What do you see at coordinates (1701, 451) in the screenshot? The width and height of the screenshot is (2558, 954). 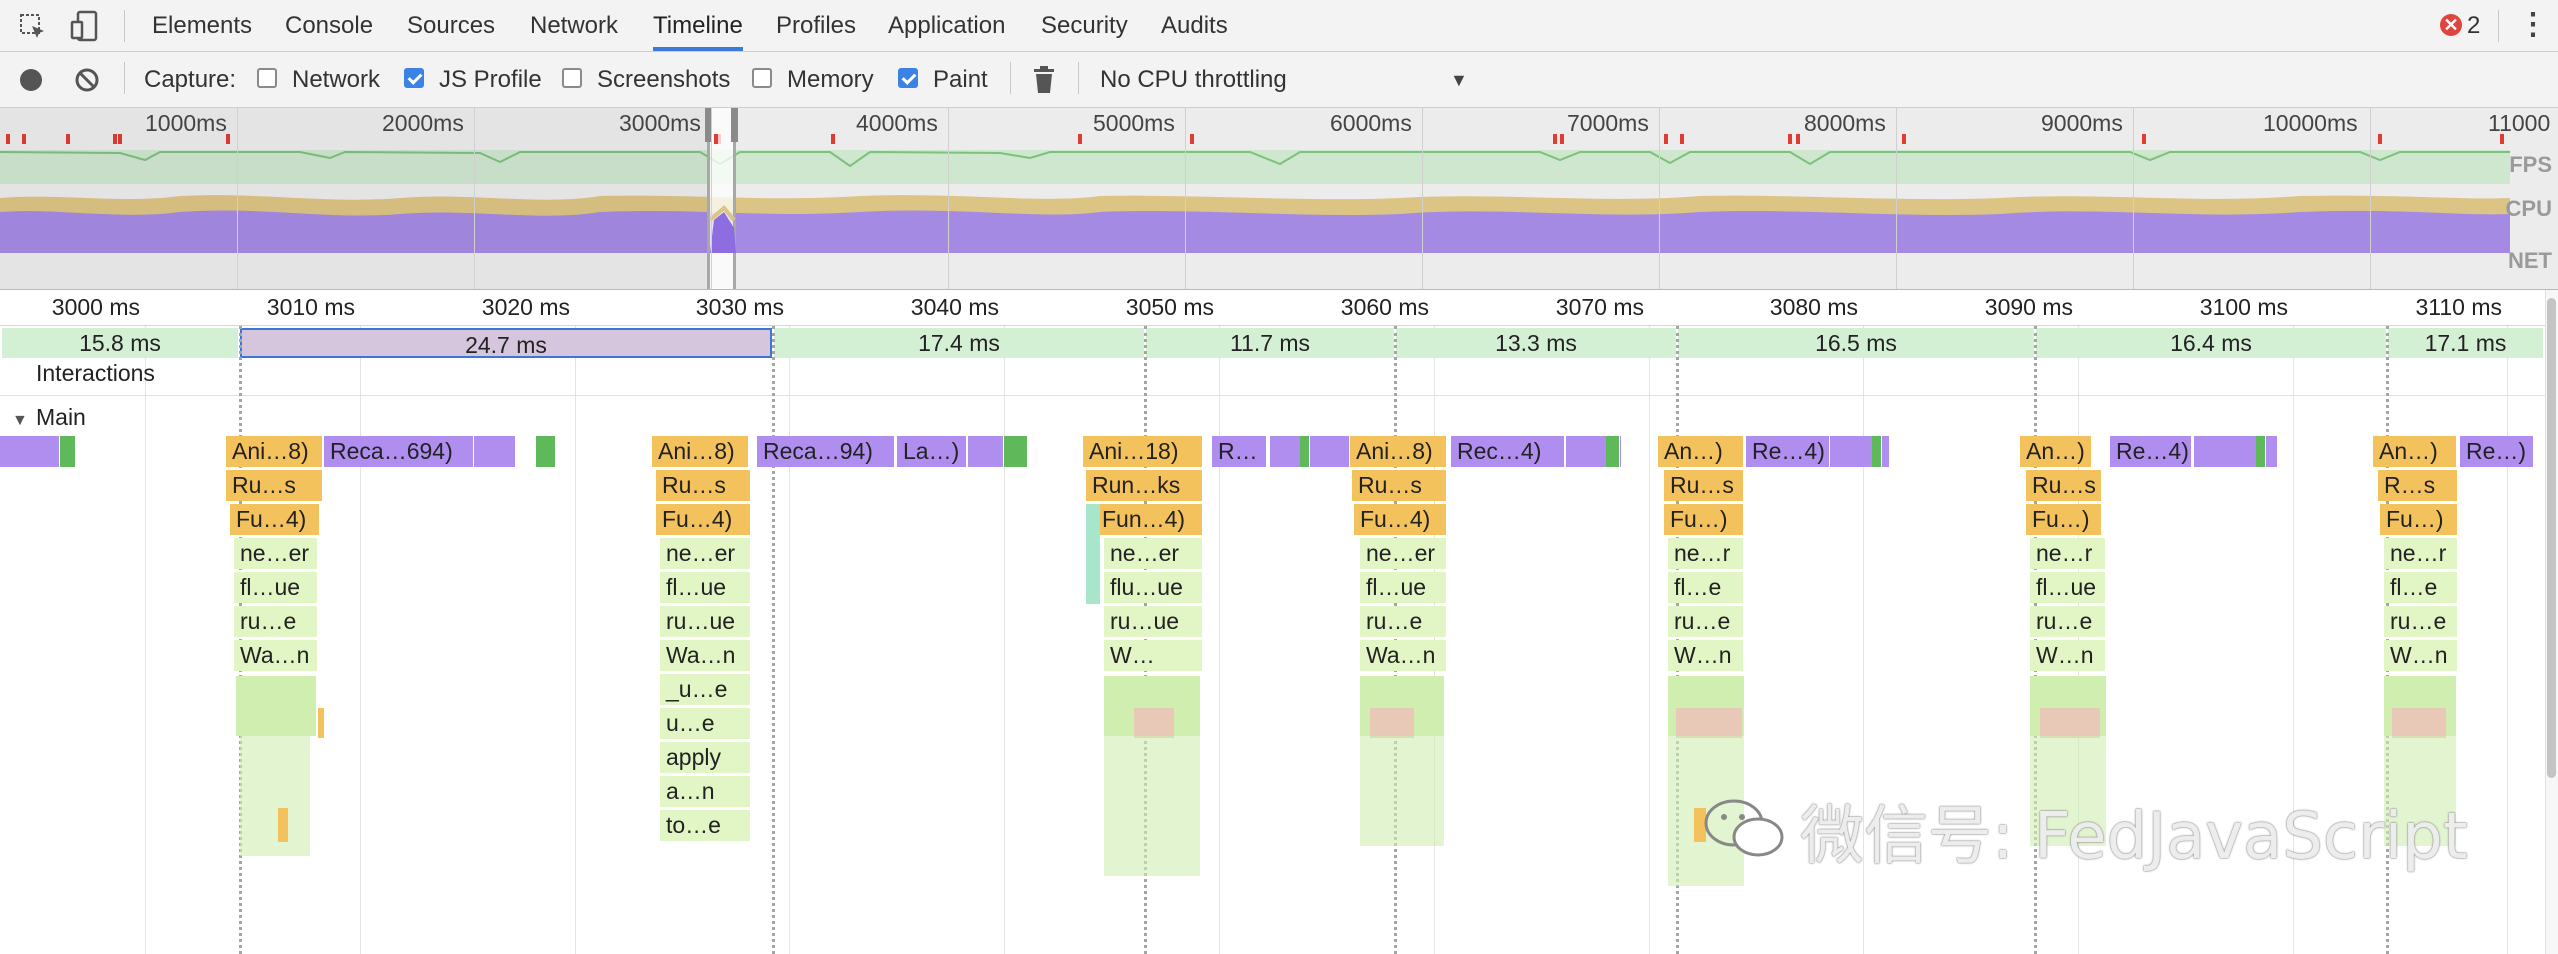 I see `flame-animation-frame: An…)` at bounding box center [1701, 451].